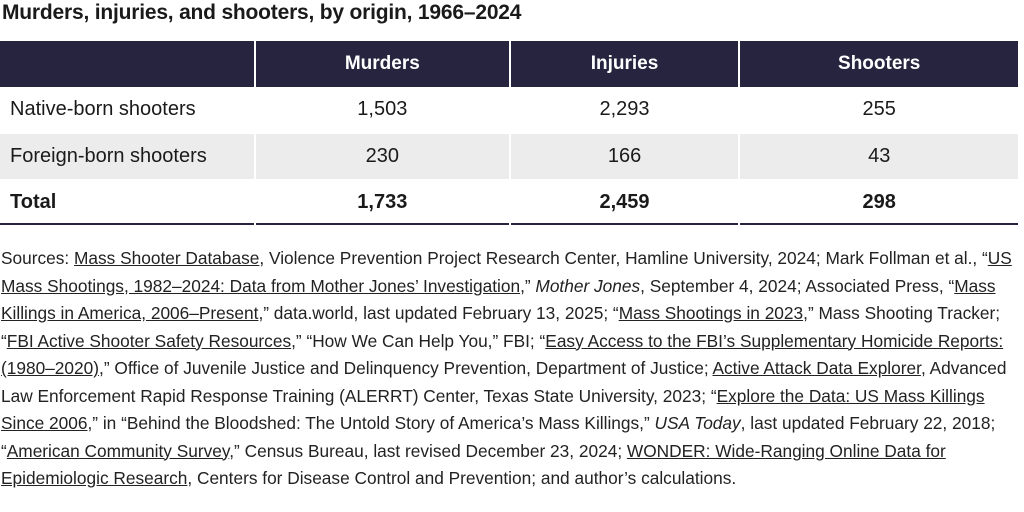  Describe the element at coordinates (879, 203) in the screenshot. I see `cell: 298` at that location.